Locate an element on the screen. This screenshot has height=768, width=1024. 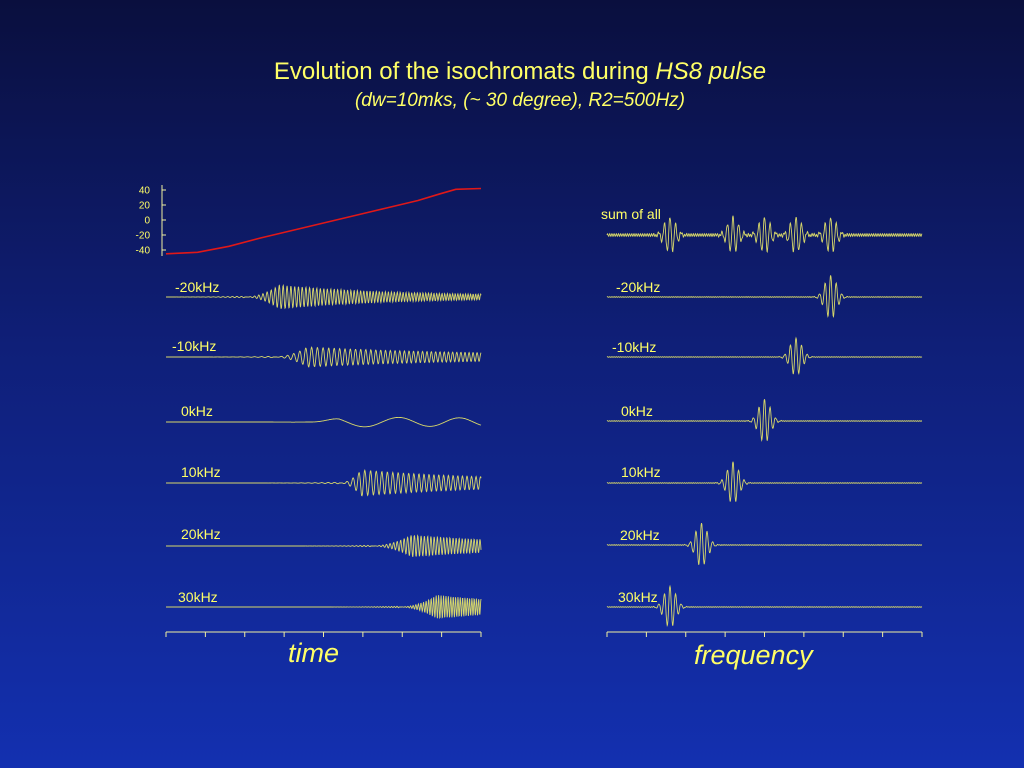
freq-trace-label: -10kHz is located at coordinates (634, 347).